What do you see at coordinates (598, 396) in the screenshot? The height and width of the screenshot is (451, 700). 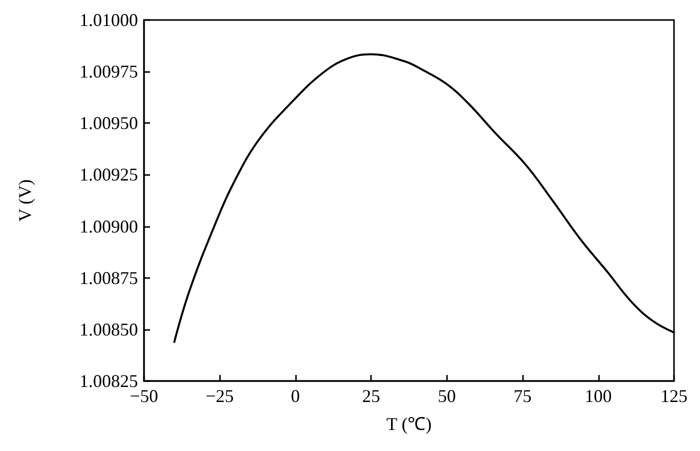 I see `x-tick-label: 100` at bounding box center [598, 396].